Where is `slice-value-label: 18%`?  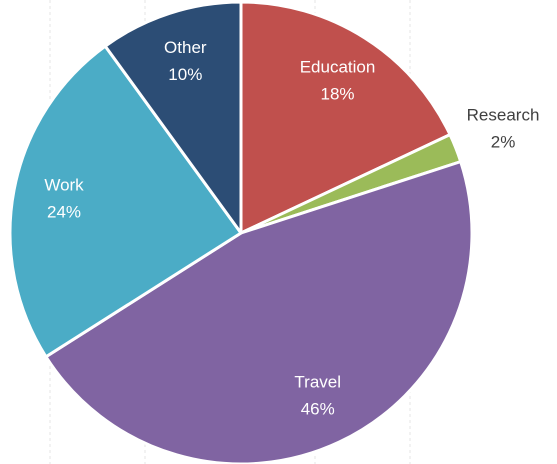
slice-value-label: 18% is located at coordinates (338, 93).